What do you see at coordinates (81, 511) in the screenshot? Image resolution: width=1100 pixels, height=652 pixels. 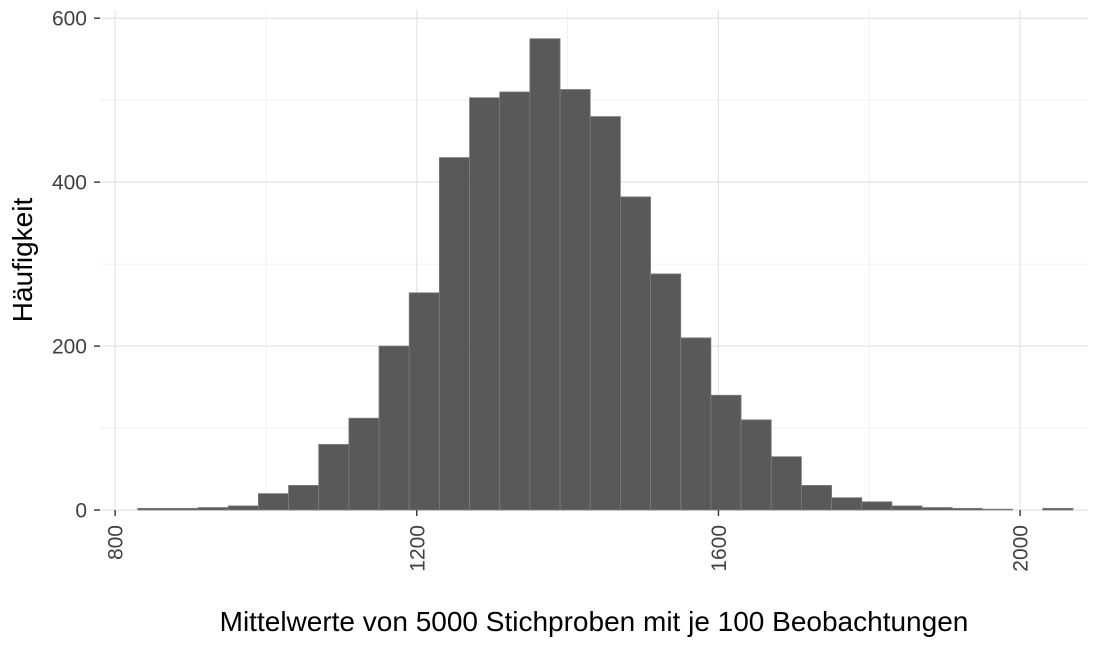 I see `y-tick-label: 0` at bounding box center [81, 511].